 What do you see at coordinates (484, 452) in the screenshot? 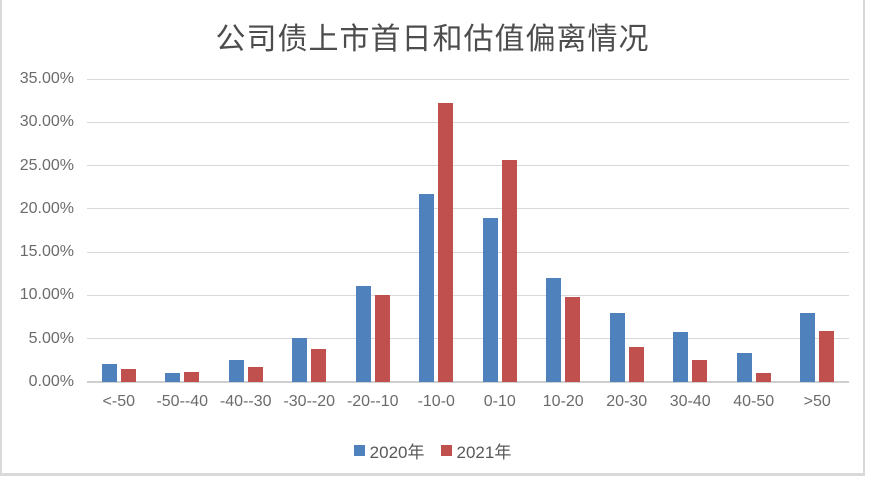
I see `legend-label: 2021年` at bounding box center [484, 452].